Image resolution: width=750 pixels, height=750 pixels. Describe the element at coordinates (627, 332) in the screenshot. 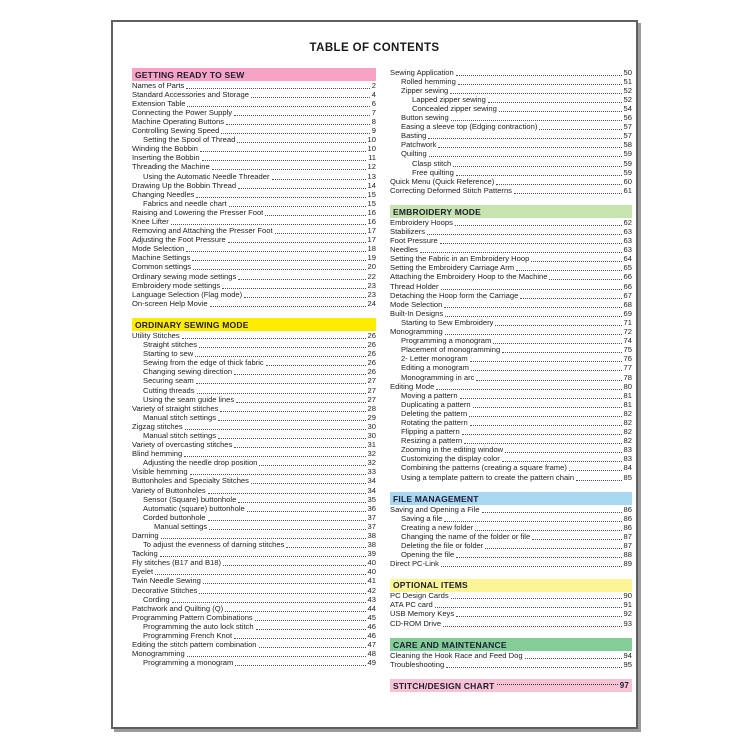

I see `toc-entry-page: 72` at that location.